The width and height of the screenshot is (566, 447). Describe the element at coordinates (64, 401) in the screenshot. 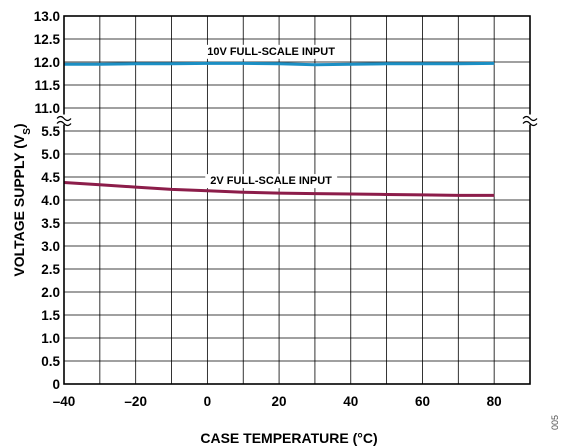

I see `x-tick-label: –40` at that location.